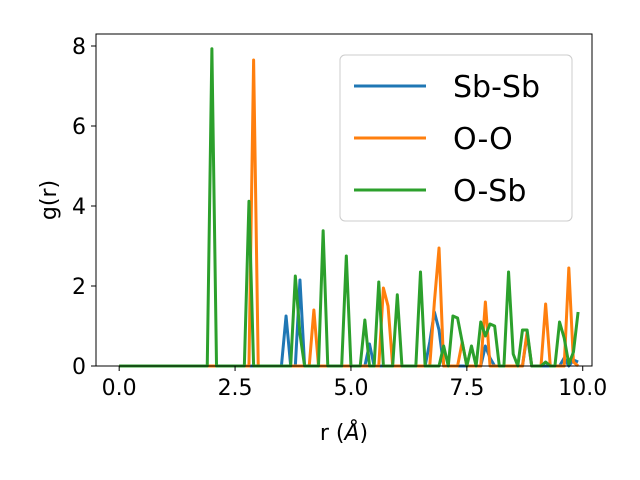 This screenshot has width=640, height=480. Describe the element at coordinates (79, 127) in the screenshot. I see `y-tick-label: 6` at that location.